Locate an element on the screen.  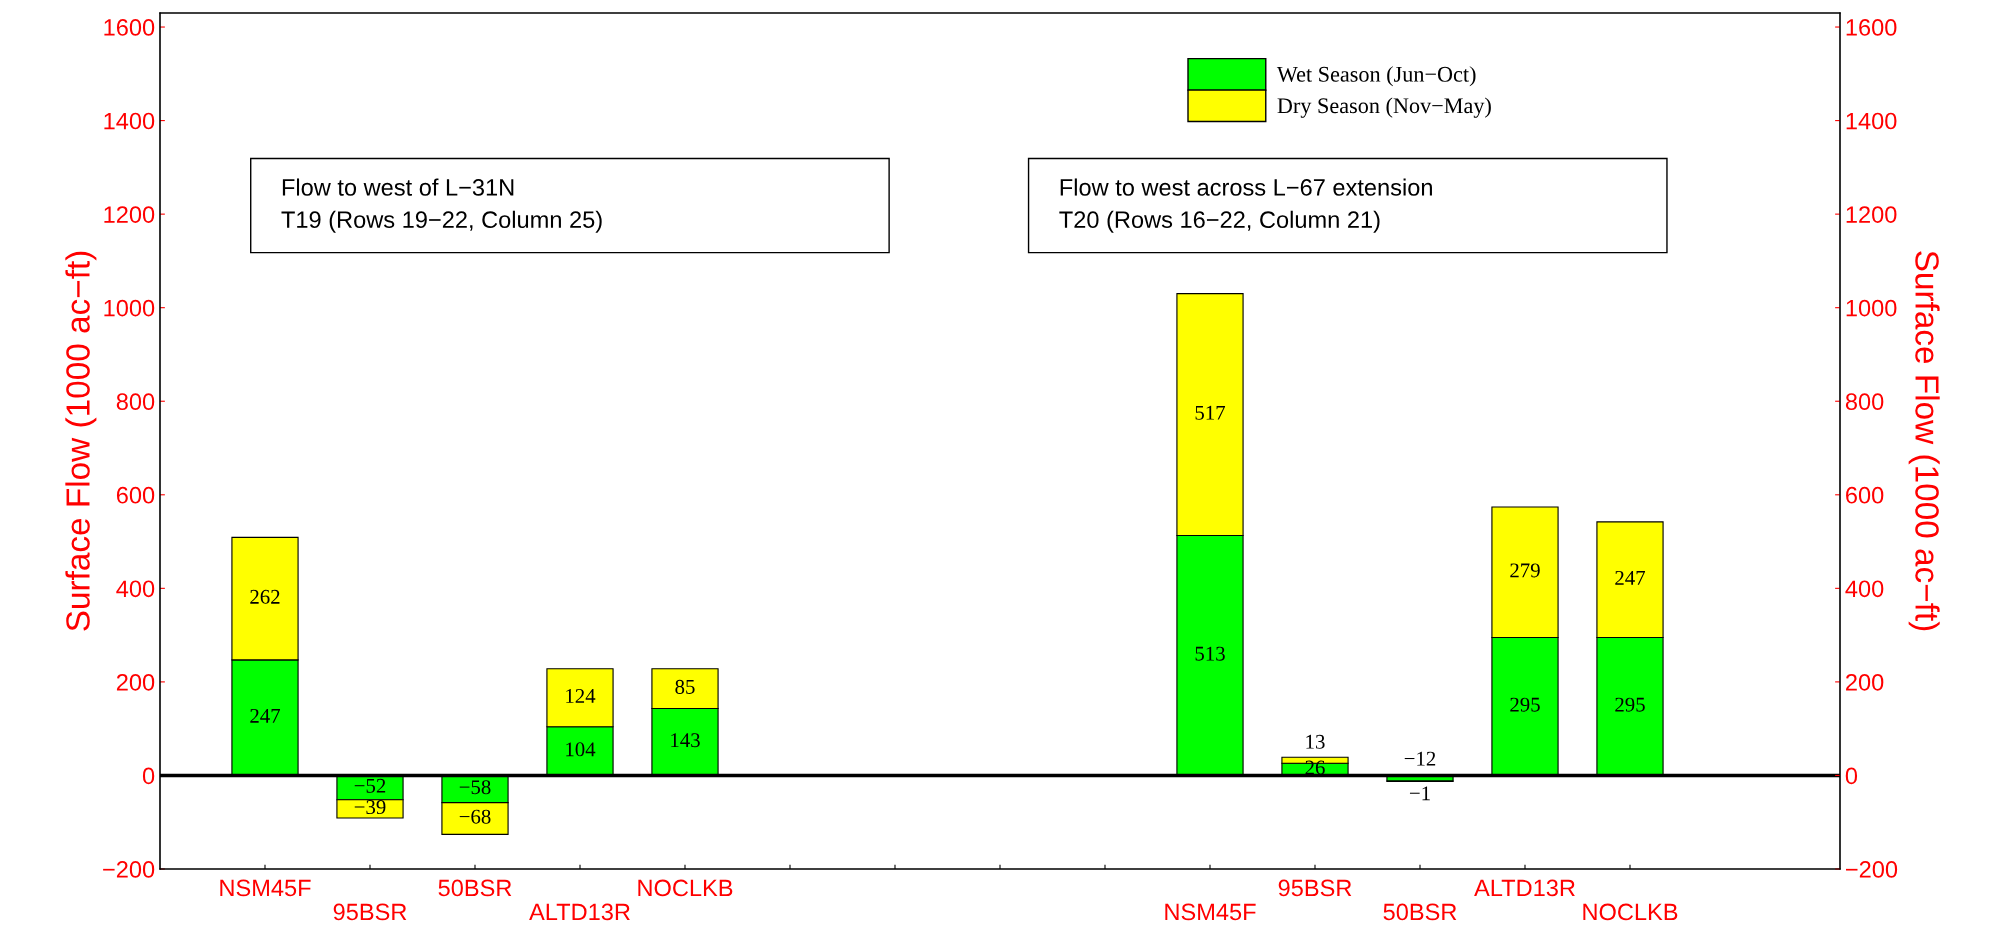
data-label: −52 is located at coordinates (370, 785).